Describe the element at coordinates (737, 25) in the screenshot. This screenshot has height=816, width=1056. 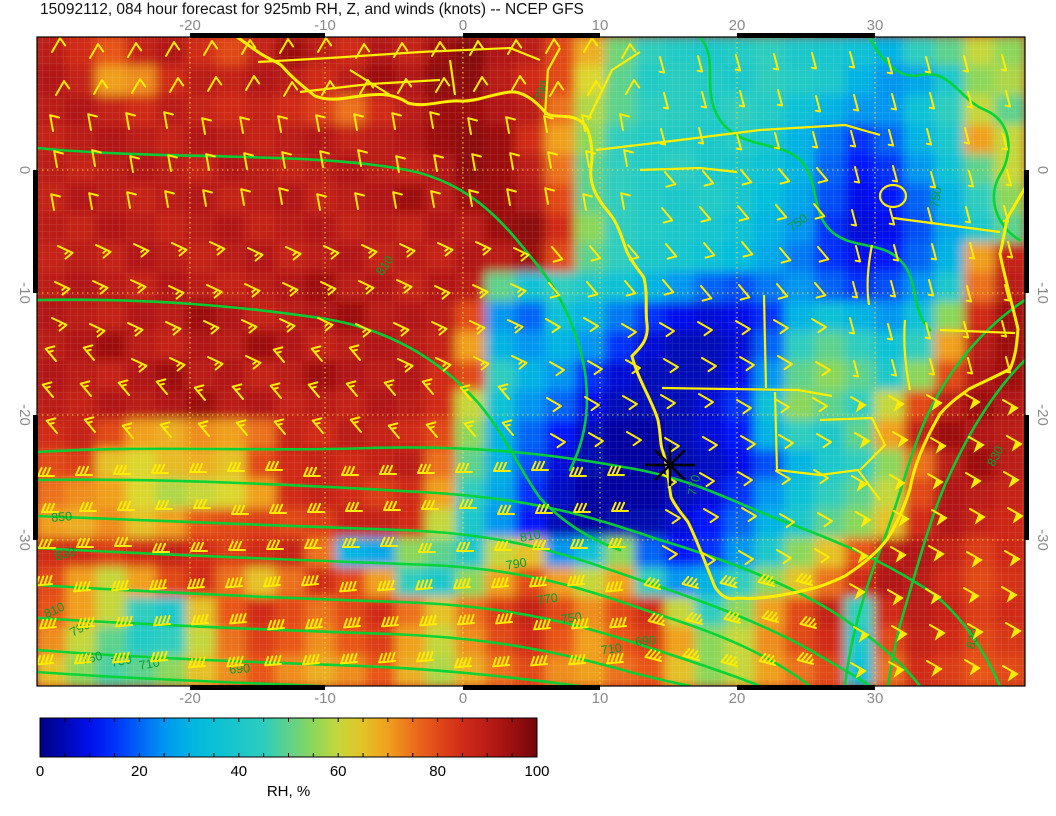
I see `lon-tick-label-top: 20` at that location.